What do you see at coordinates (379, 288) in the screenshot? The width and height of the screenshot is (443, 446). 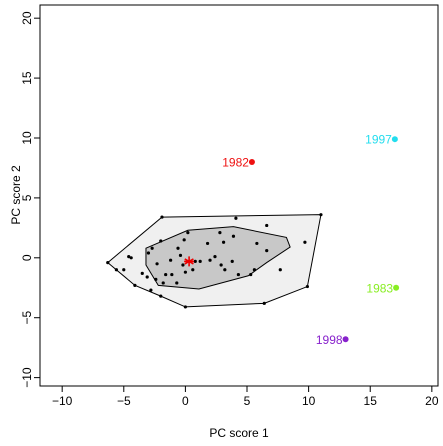 I see `outlier-label: 1983` at bounding box center [379, 288].